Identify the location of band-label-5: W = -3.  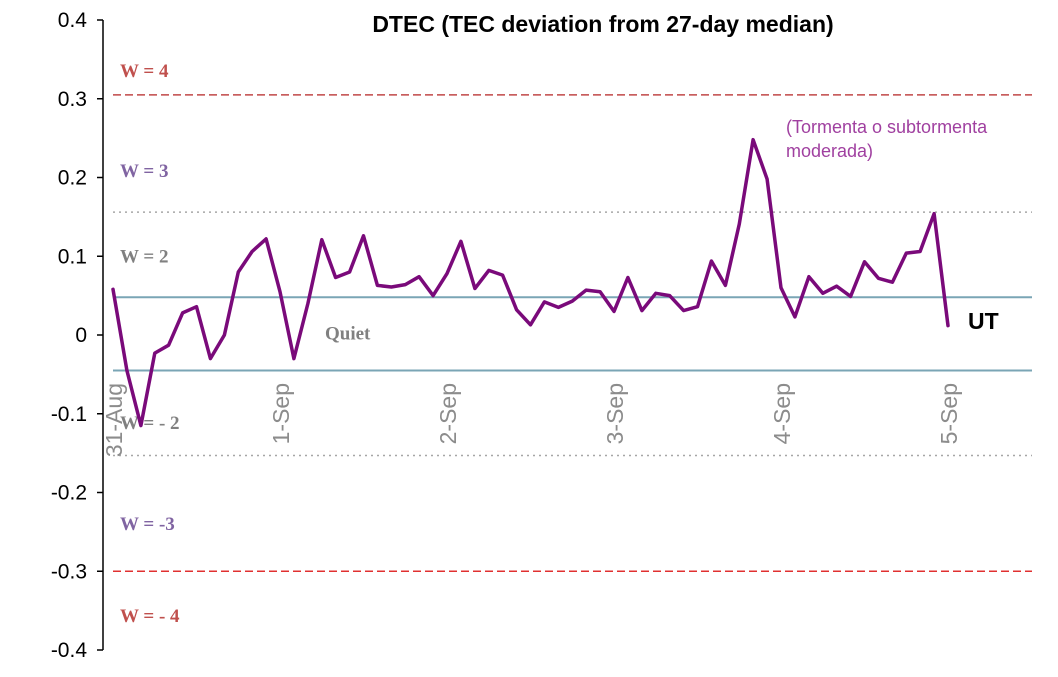
(147, 524).